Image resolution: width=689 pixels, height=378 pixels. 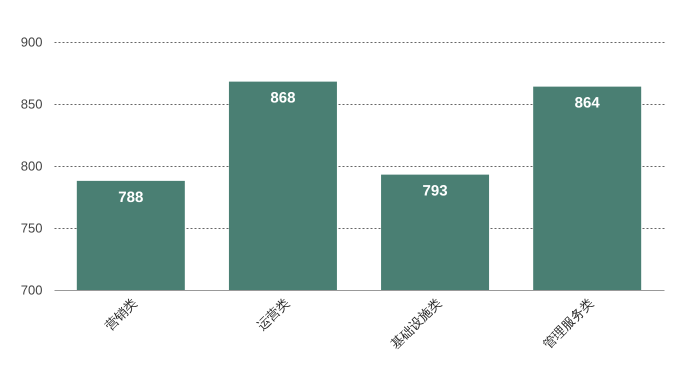 I want to click on y-tick-label: 800, so click(x=31, y=166).